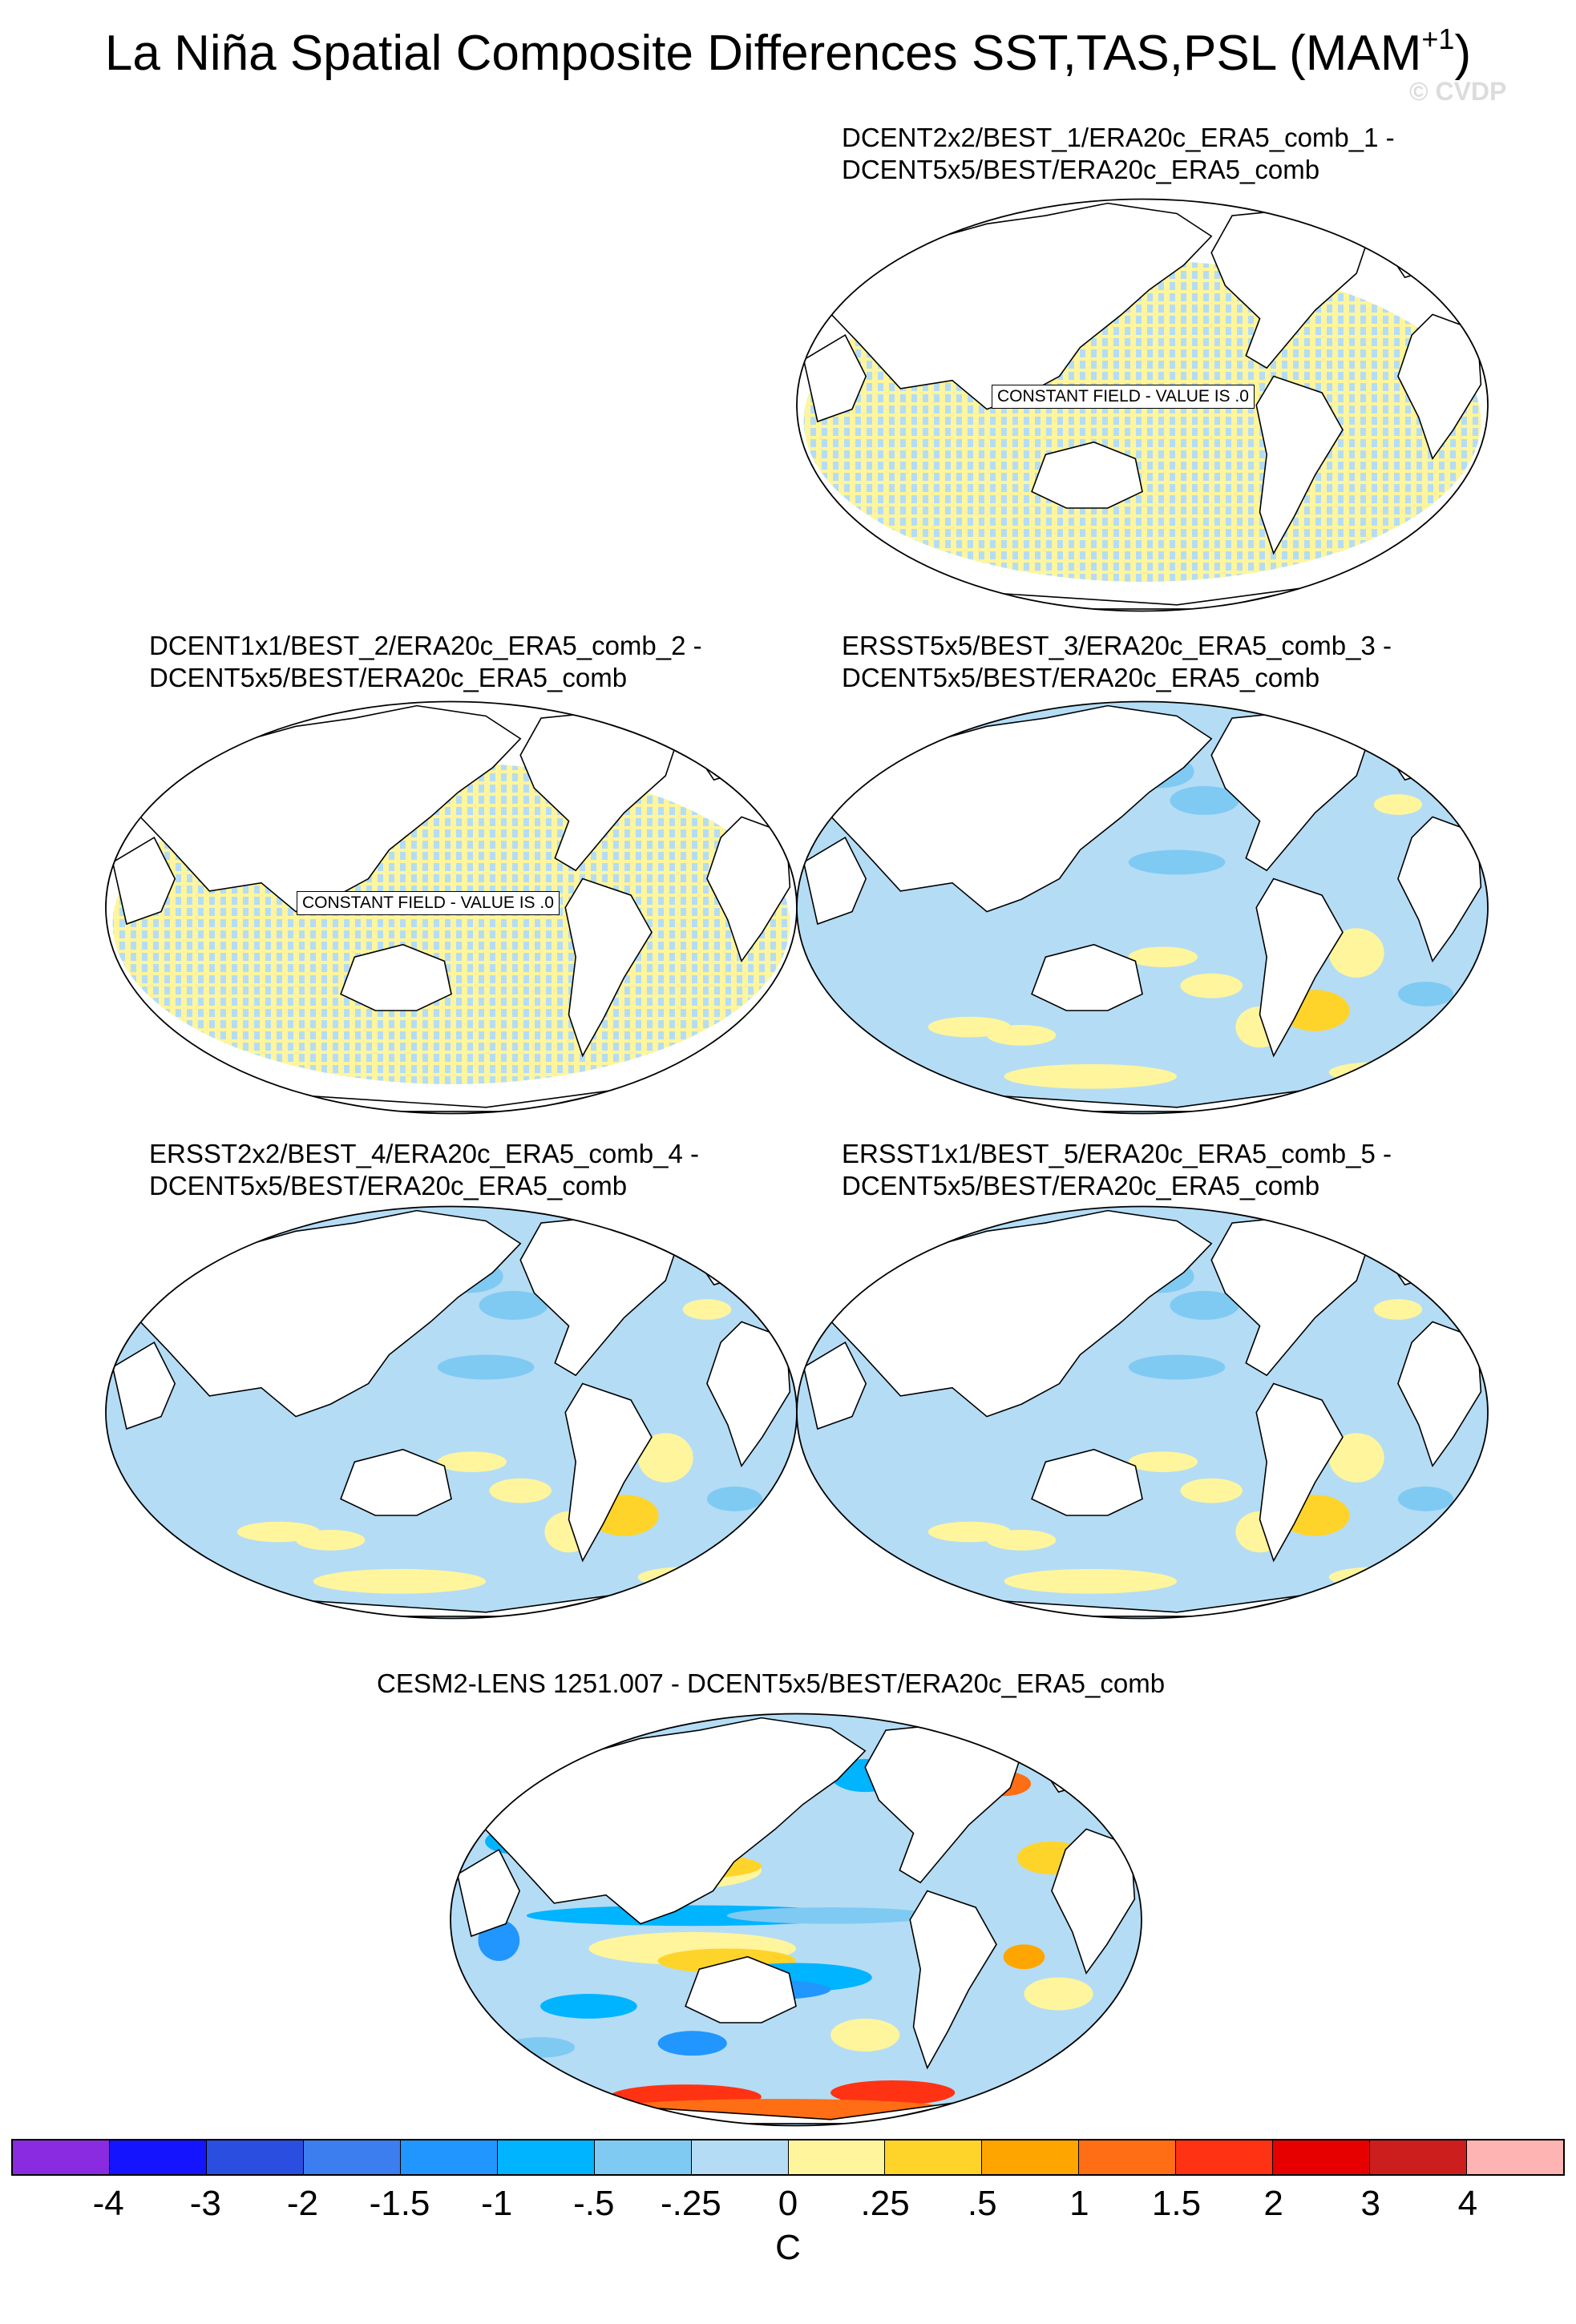 Image resolution: width=1576 pixels, height=2324 pixels. What do you see at coordinates (982, 2203) in the screenshot?
I see `colorbar-tick-label: .5` at bounding box center [982, 2203].